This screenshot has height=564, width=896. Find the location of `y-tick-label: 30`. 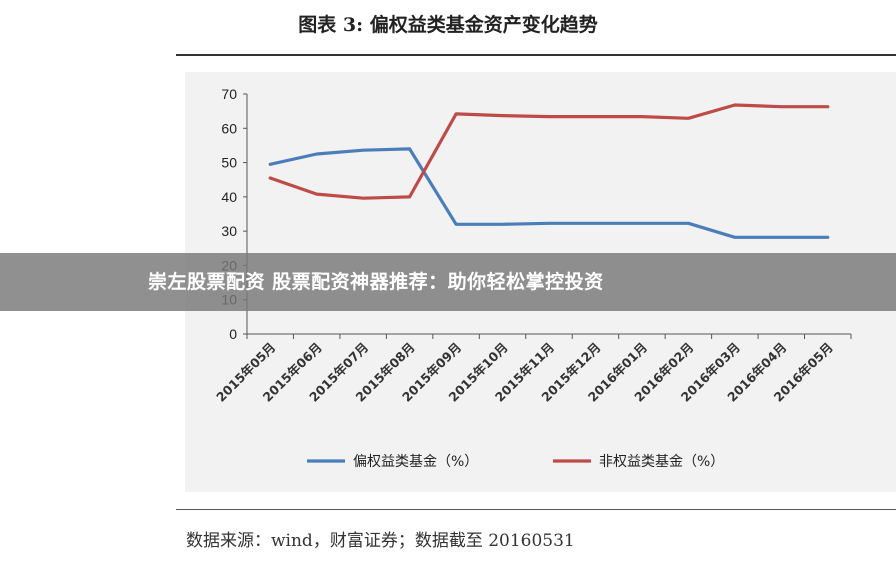

y-tick-label: 30 is located at coordinates (229, 231).